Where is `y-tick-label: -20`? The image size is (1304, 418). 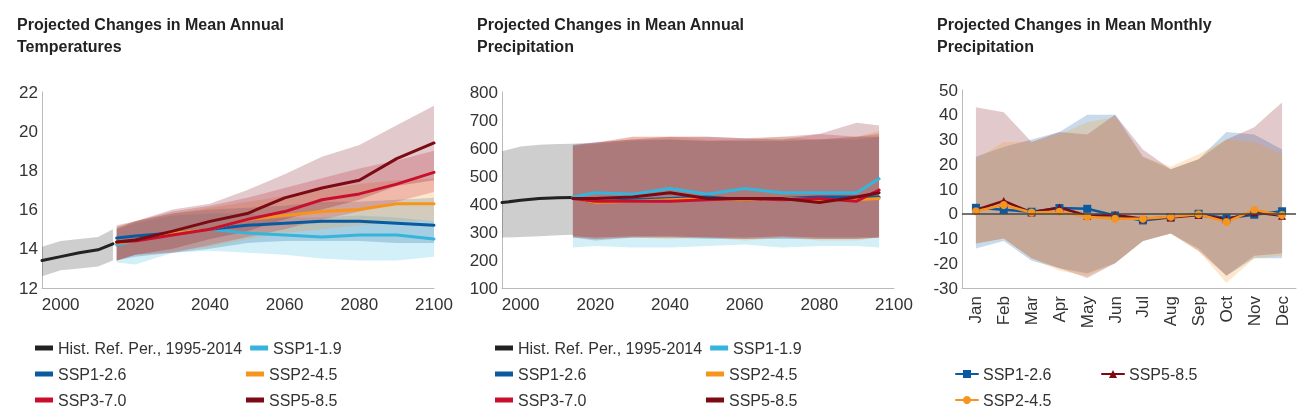 y-tick-label: -20 is located at coordinates (945, 263).